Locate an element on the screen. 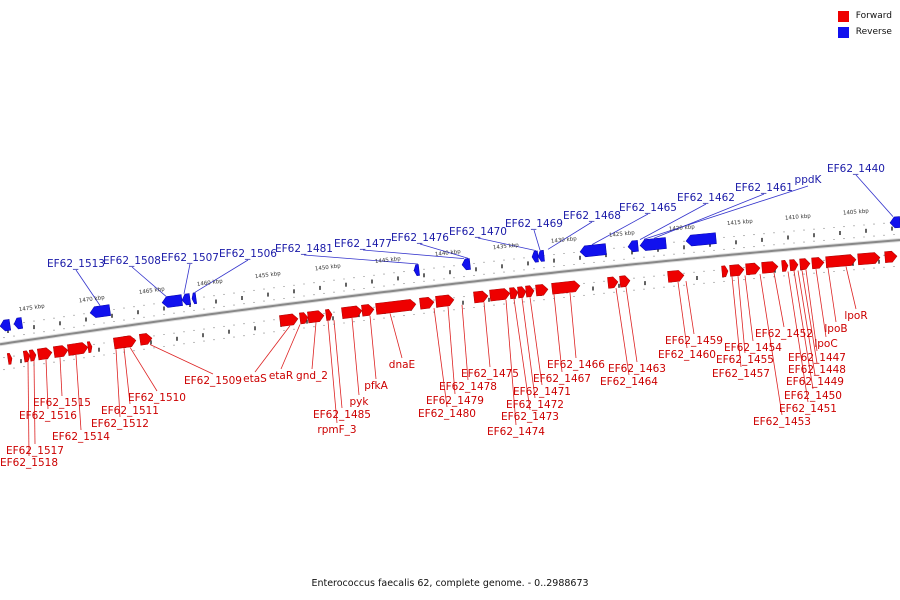 The height and width of the screenshot is (600, 900). gene-label-ef62-1449: EF62_1449 is located at coordinates (815, 382).